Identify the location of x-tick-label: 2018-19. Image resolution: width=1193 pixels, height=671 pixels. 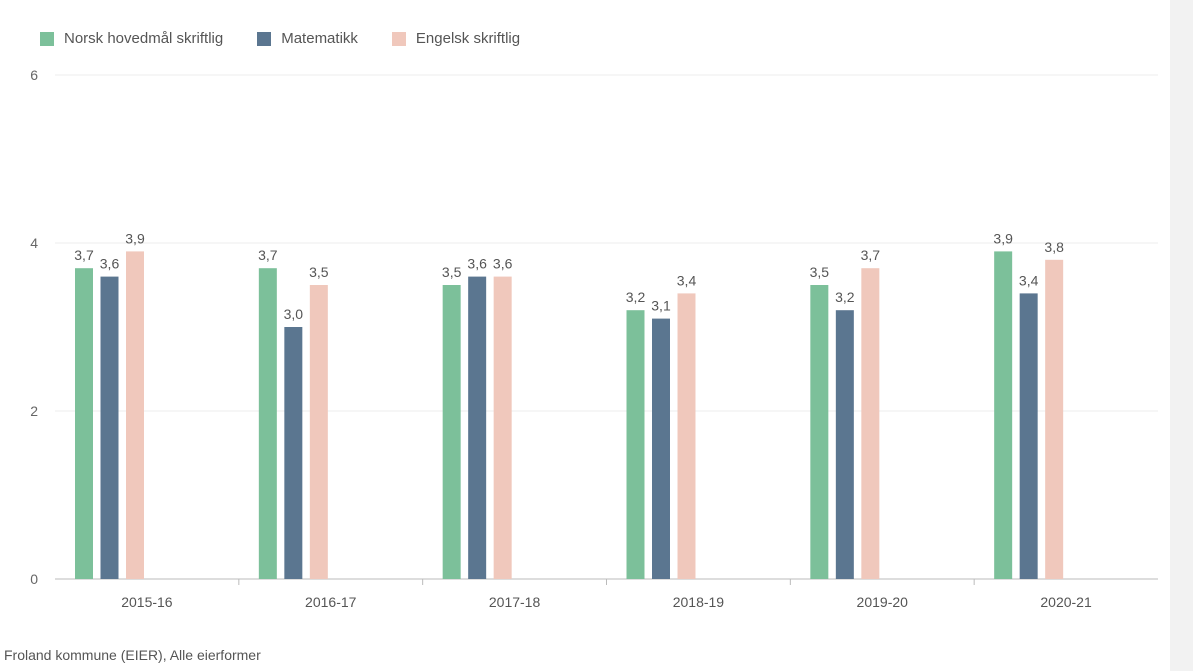
(699, 602).